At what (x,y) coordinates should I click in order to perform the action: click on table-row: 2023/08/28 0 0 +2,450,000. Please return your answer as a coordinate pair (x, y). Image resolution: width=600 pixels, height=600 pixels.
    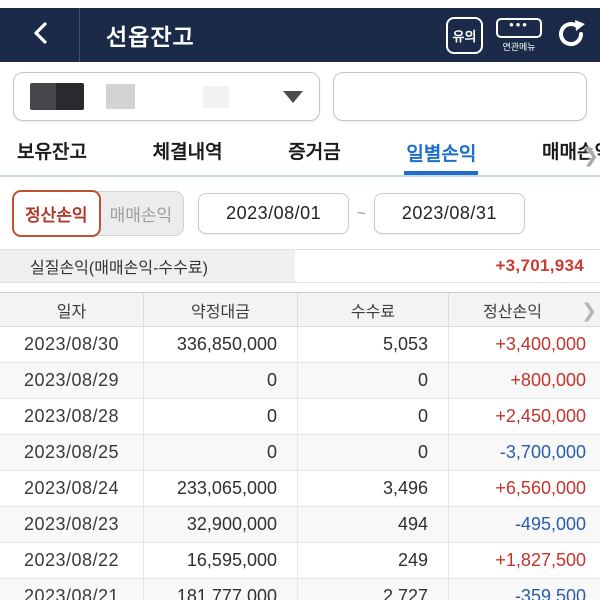
    Looking at the image, I should click on (300, 417).